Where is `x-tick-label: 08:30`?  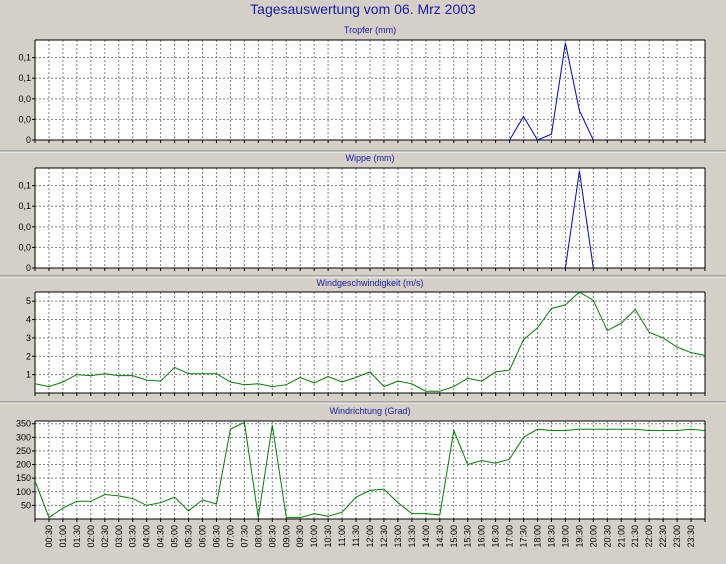
x-tick-label: 08:30 is located at coordinates (272, 536).